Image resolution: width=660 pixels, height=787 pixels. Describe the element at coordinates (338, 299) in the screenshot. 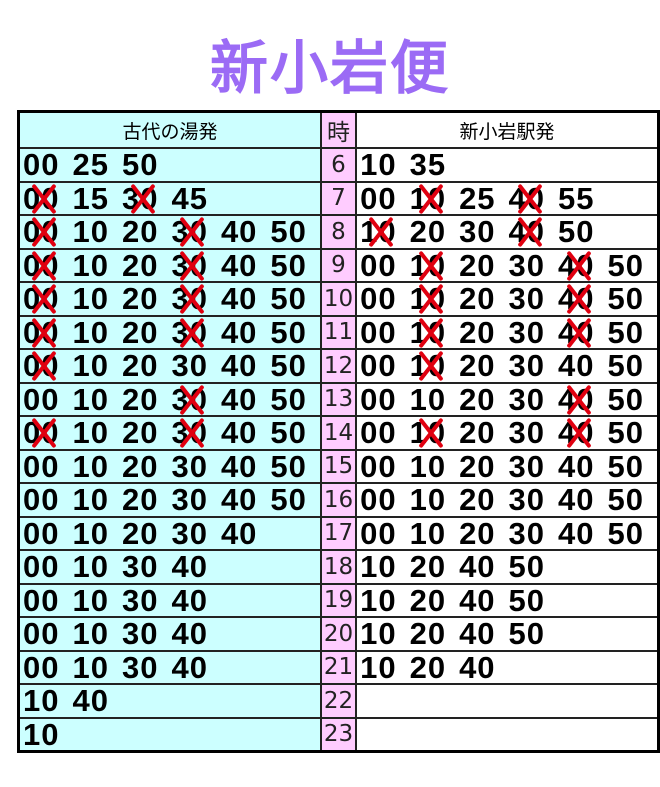

I see `table-row: 00 10 20 30 40 50 10 00 10 20 30 40 50` at that location.